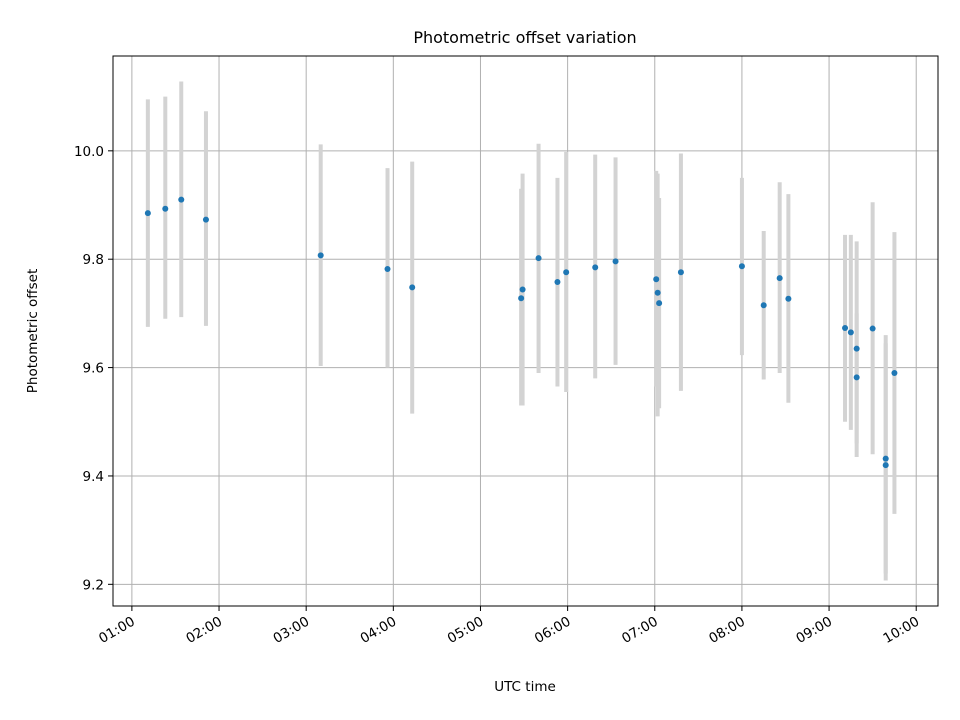 This screenshot has width=960, height=720. I want to click on x-tick-label: 10:00, so click(902, 630).